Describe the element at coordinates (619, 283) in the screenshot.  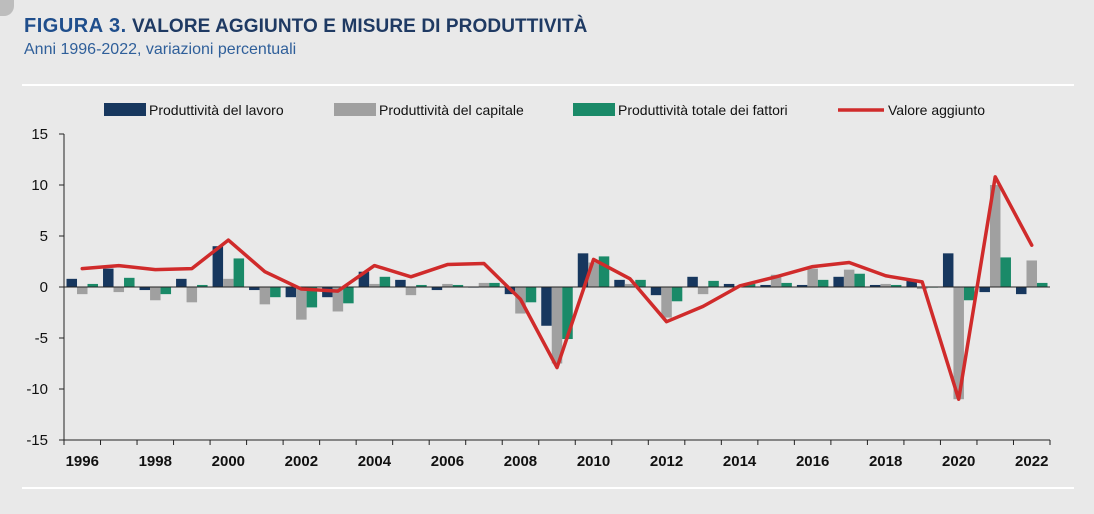
I see `bar-labour-2011` at that location.